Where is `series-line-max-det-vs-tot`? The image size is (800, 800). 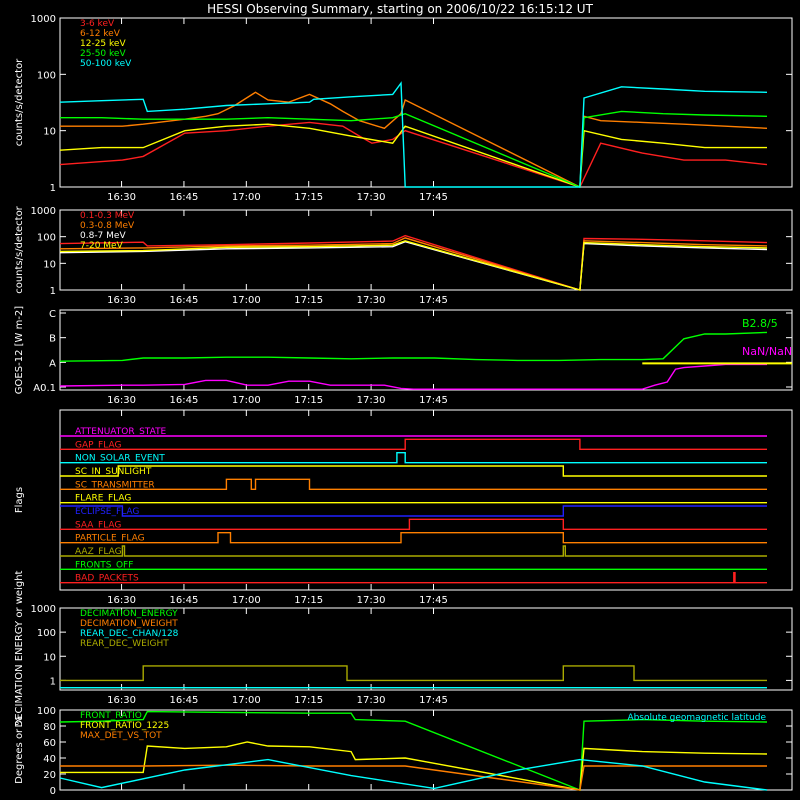 series-line-max-det-vs-tot is located at coordinates (413, 777).